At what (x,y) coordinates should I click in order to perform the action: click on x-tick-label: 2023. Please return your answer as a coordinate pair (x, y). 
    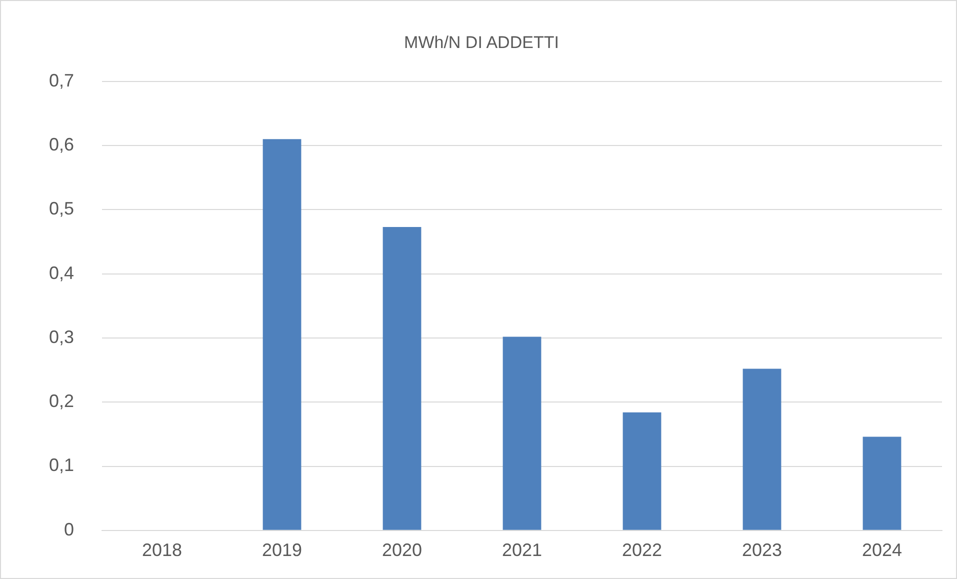
    Looking at the image, I should click on (762, 550).